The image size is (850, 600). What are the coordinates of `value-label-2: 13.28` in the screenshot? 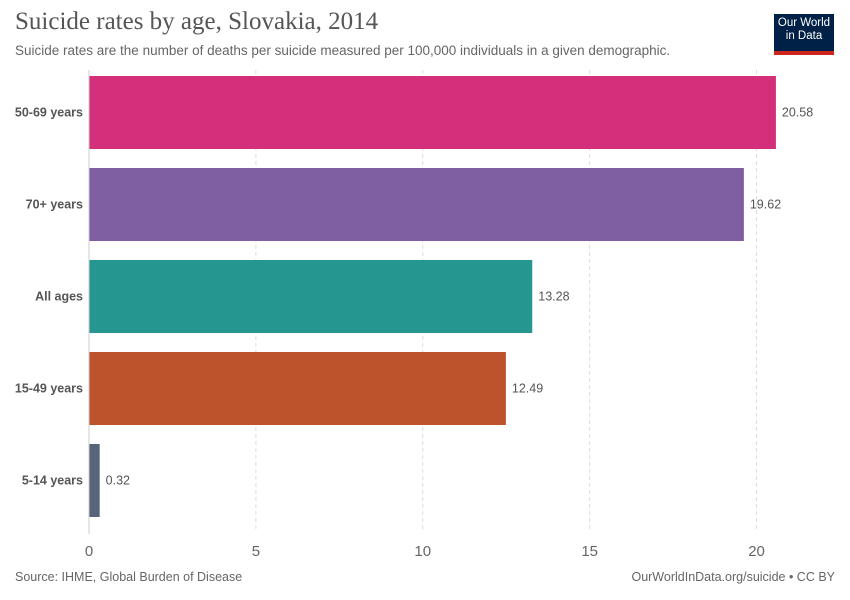 It's located at (553, 297).